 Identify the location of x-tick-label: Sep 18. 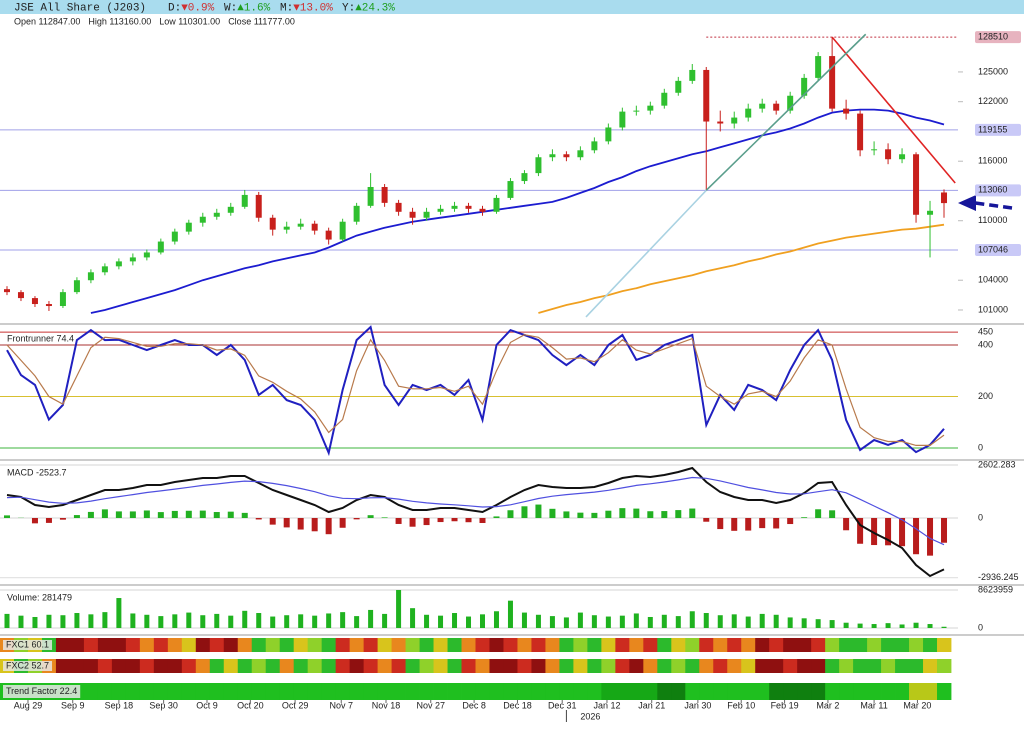
(119, 705).